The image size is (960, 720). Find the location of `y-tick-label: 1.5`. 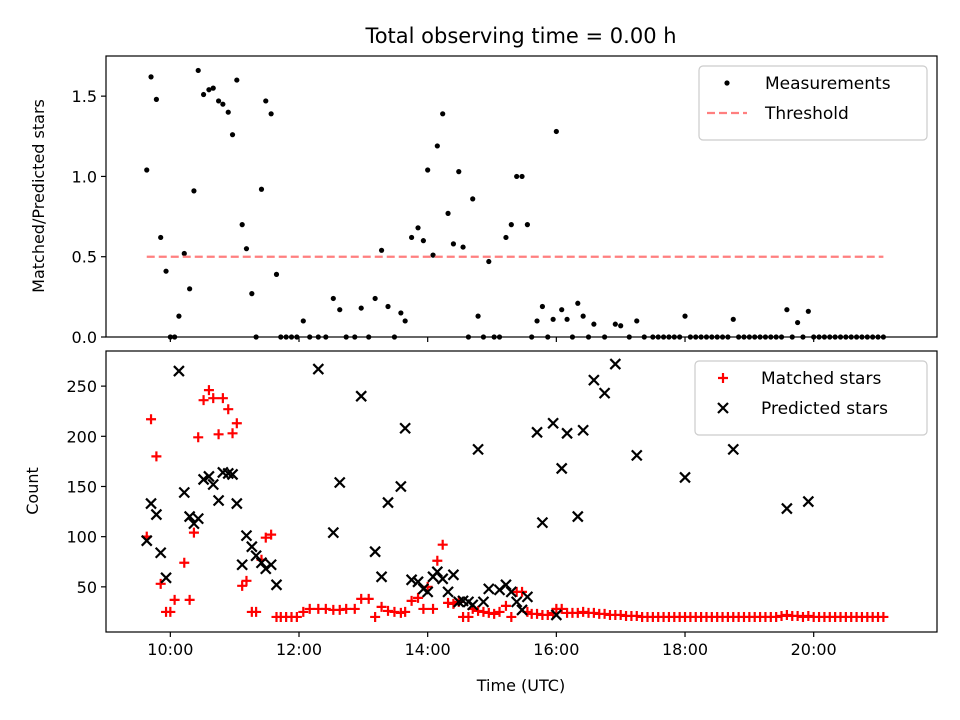

y-tick-label: 1.5 is located at coordinates (84, 96).